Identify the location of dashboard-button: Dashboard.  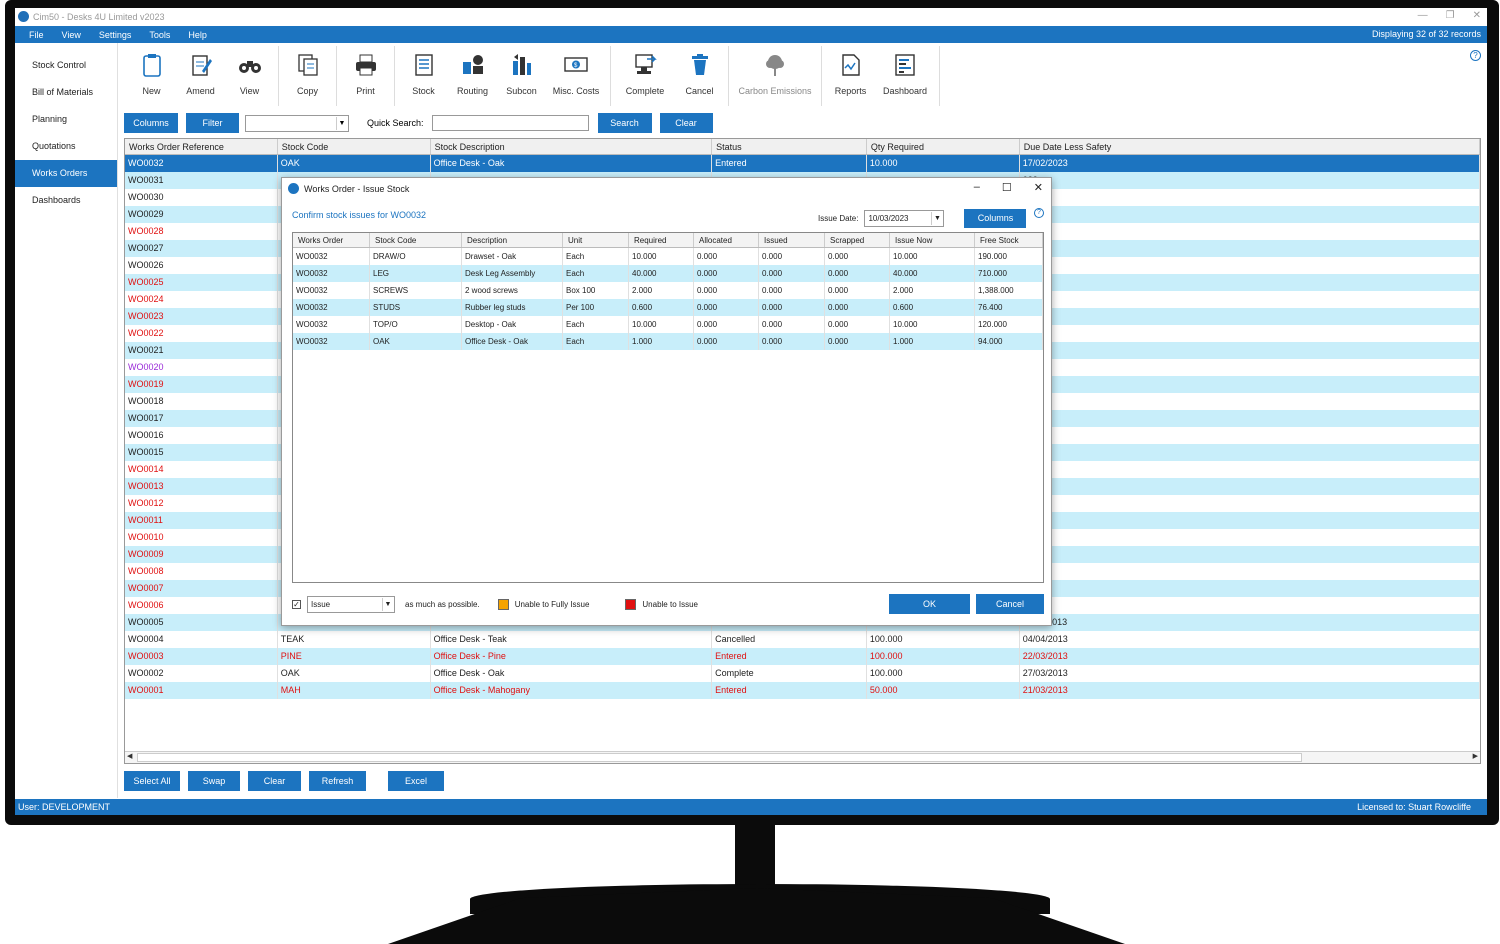
(905, 76).